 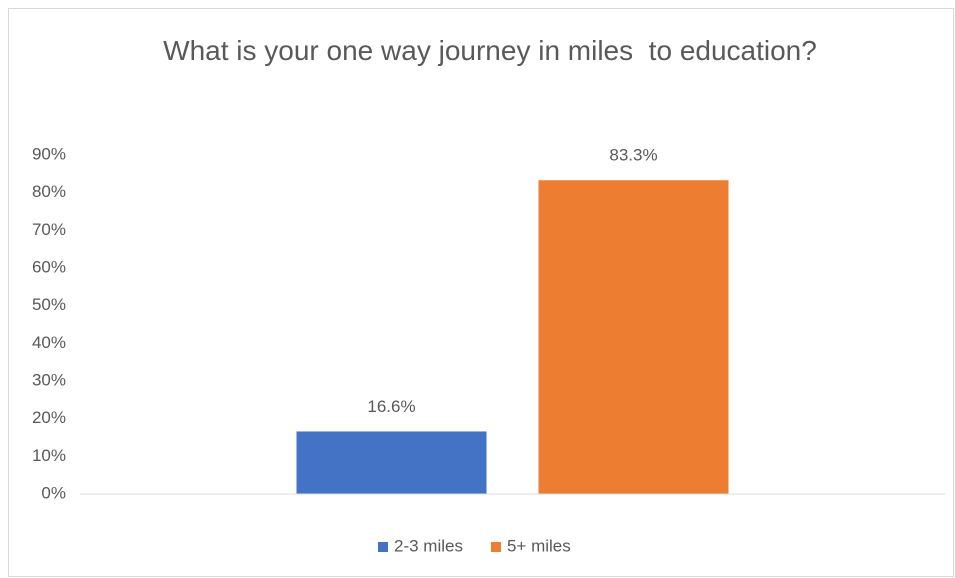 What do you see at coordinates (49, 455) in the screenshot?
I see `y-tick-label: 10%` at bounding box center [49, 455].